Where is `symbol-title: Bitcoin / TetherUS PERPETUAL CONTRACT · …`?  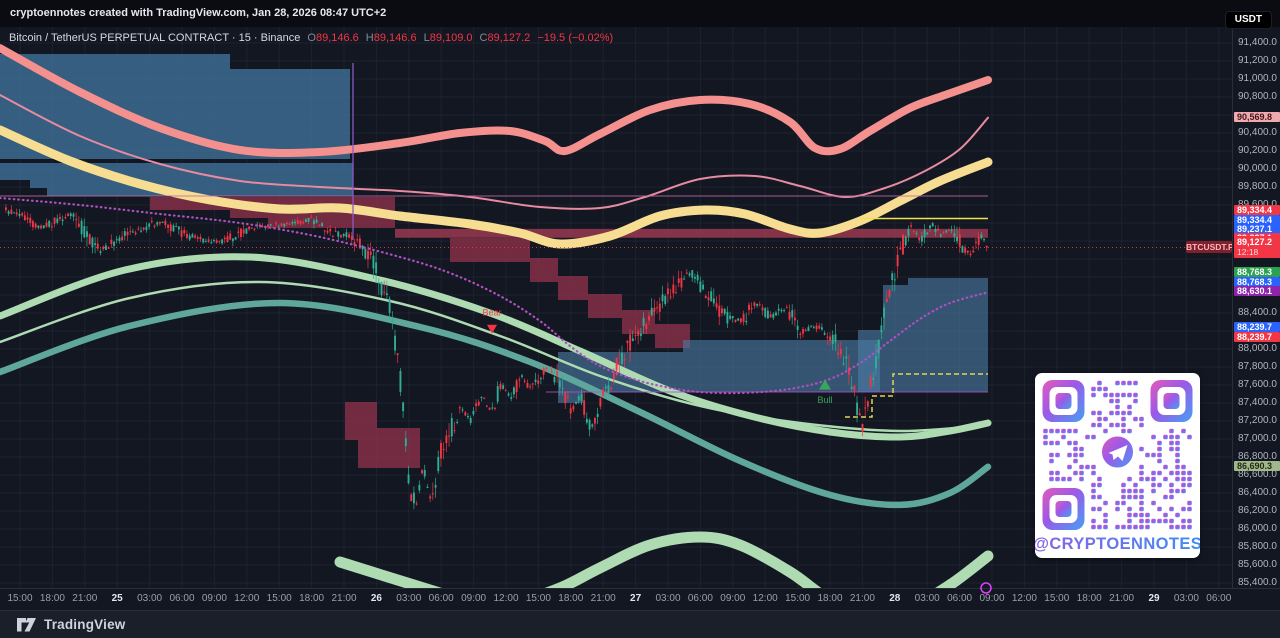 symbol-title: Bitcoin / TetherUS PERPETUAL CONTRACT · … is located at coordinates (155, 38).